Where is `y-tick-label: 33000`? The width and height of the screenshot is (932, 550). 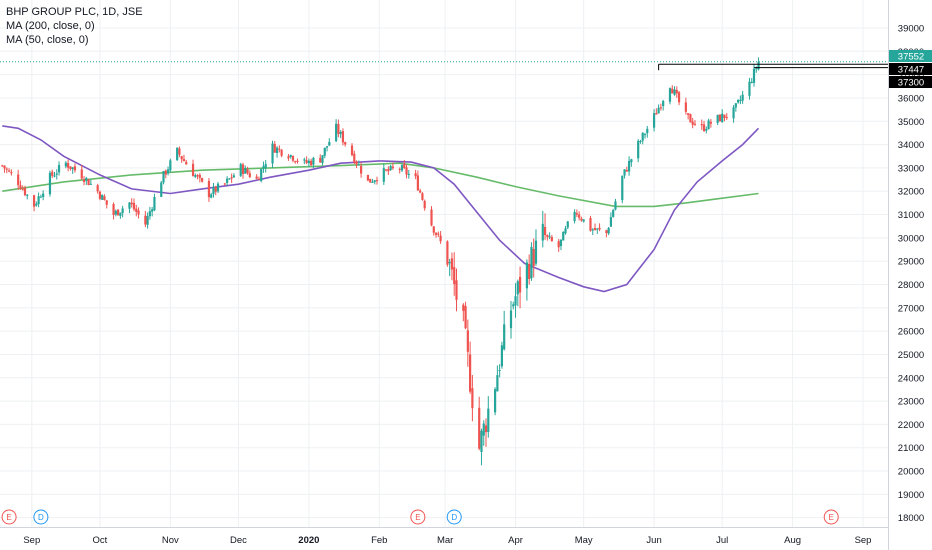
y-tick-label: 33000 is located at coordinates (911, 168).